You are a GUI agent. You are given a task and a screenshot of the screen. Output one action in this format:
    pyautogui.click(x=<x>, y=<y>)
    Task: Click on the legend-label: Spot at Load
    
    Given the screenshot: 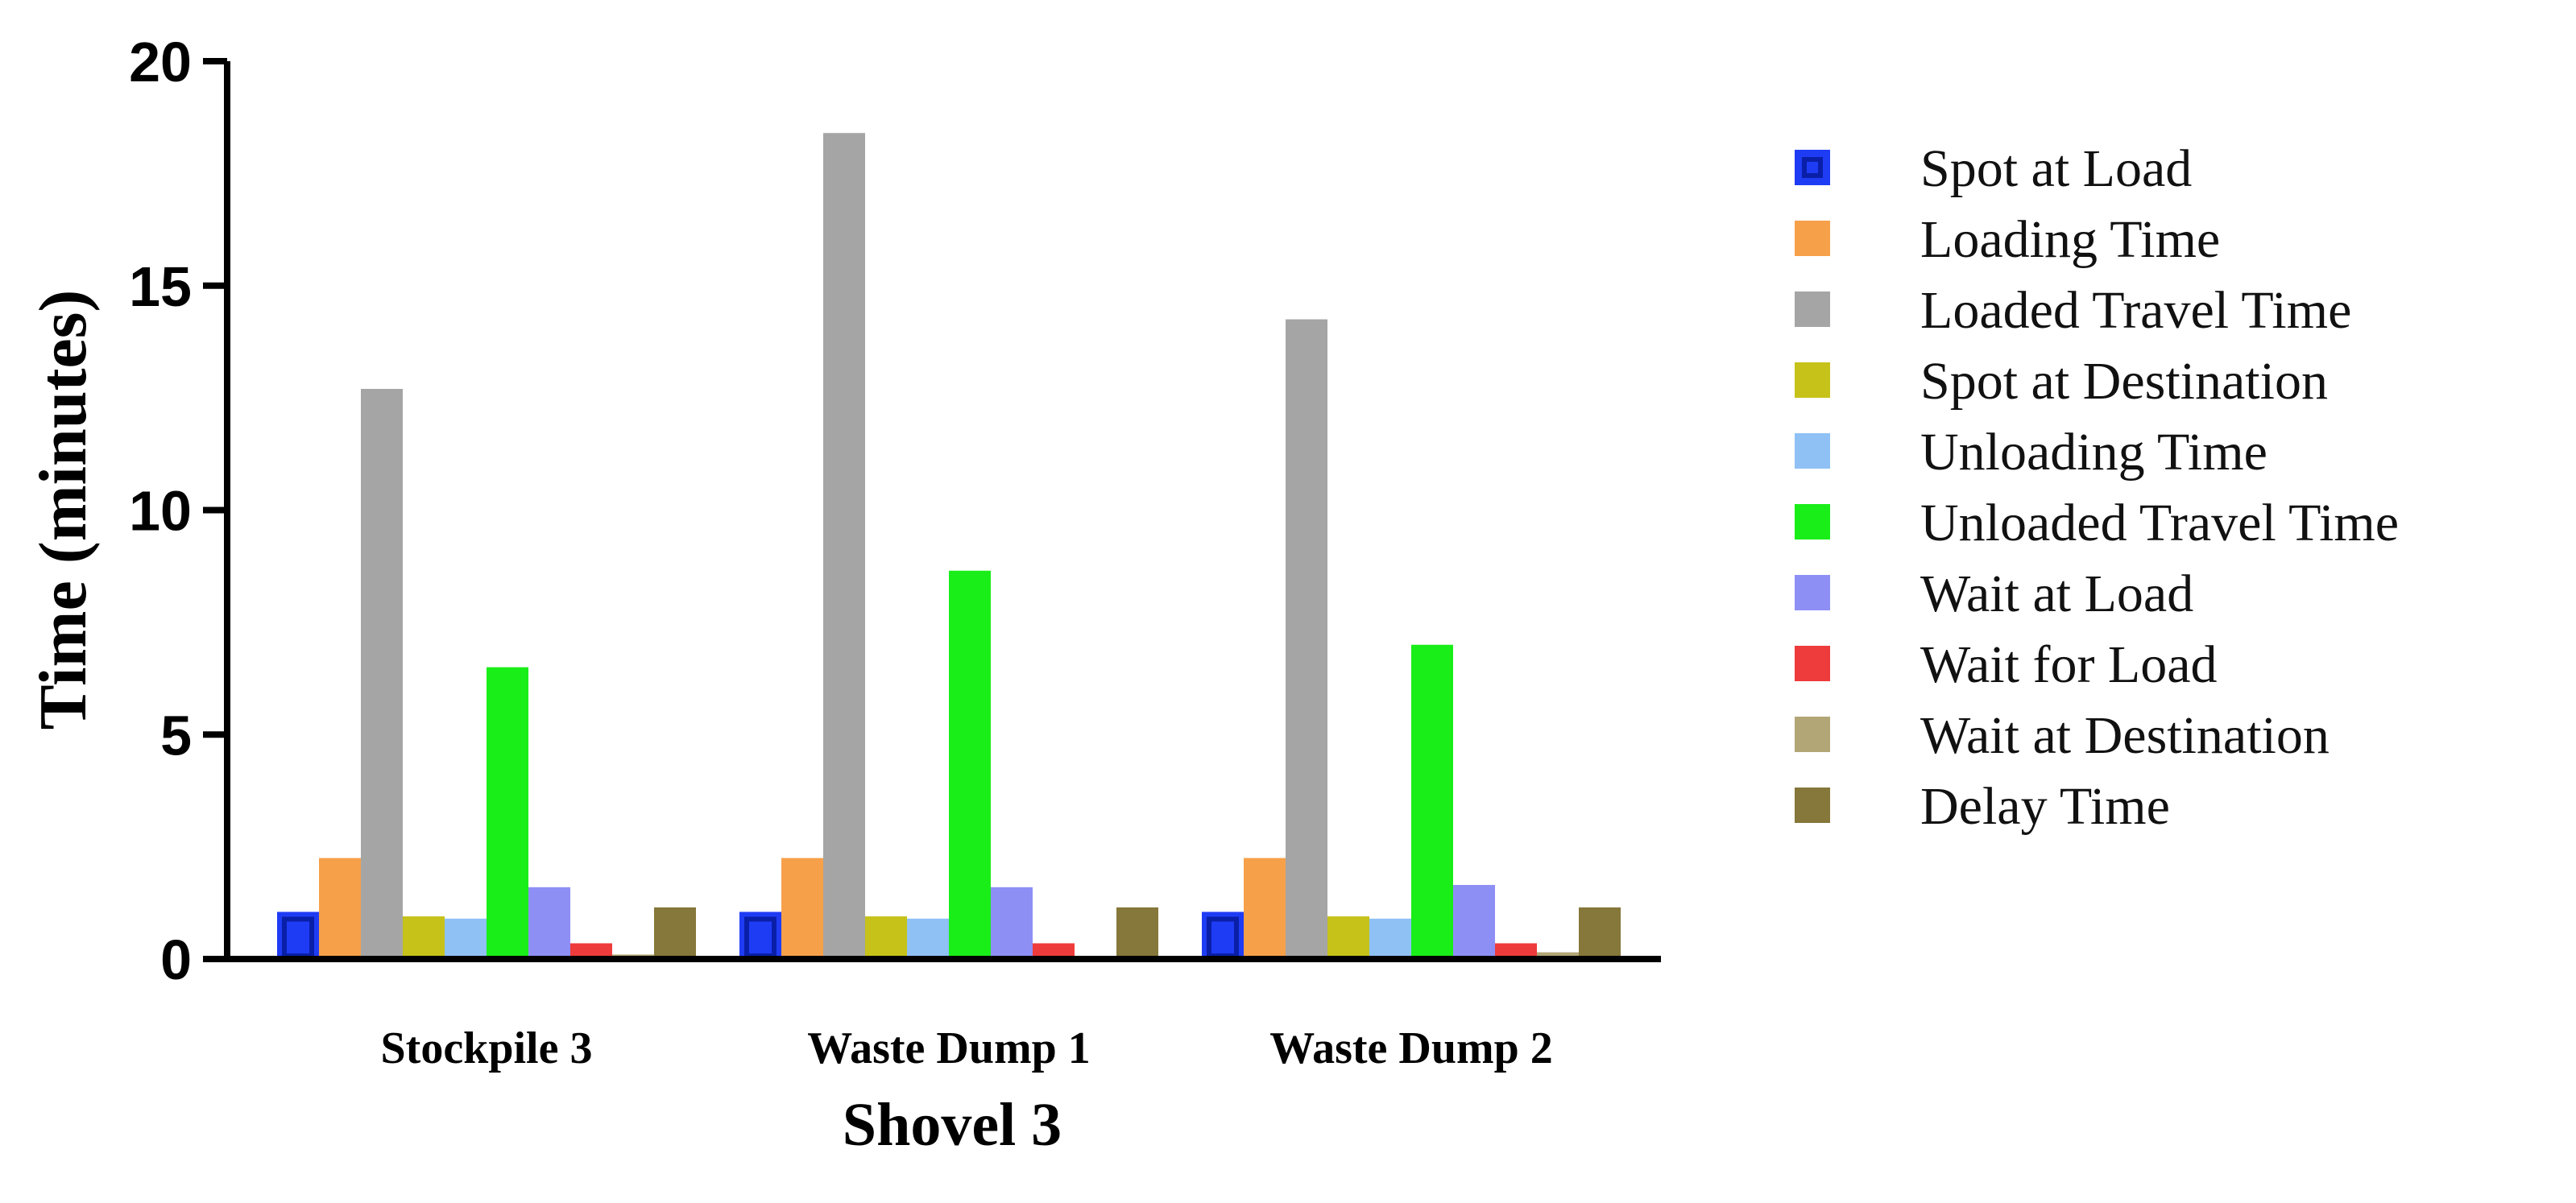 What is the action you would take?
    pyautogui.click(x=2056, y=168)
    